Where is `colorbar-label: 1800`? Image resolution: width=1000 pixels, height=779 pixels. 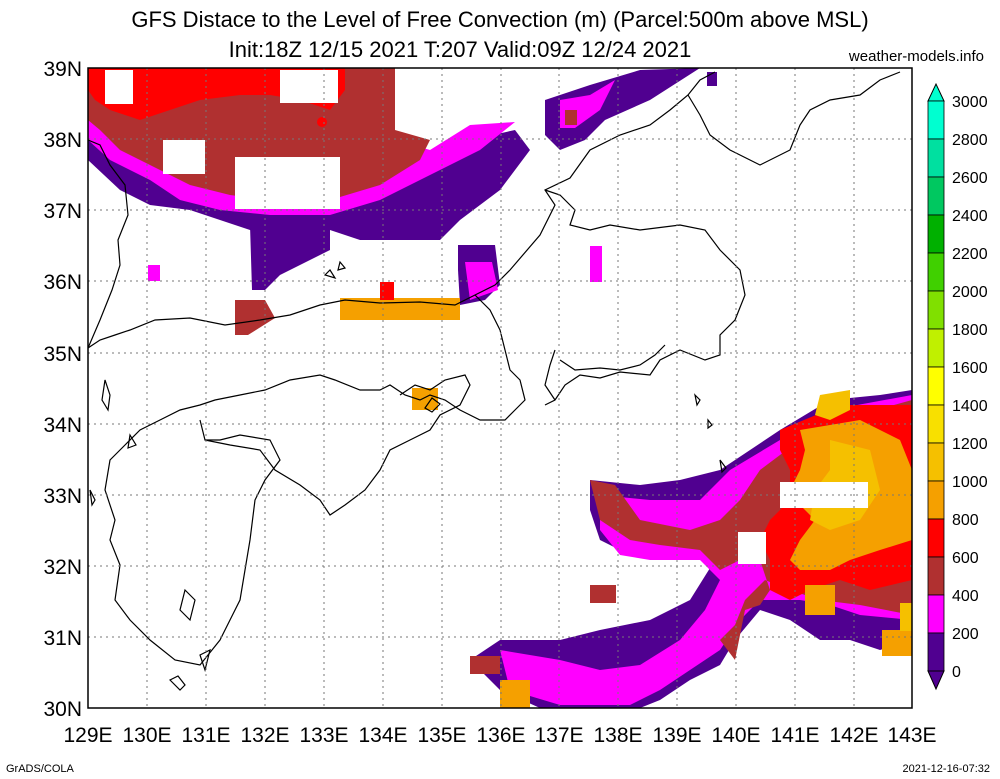 colorbar-label: 1800 is located at coordinates (970, 330).